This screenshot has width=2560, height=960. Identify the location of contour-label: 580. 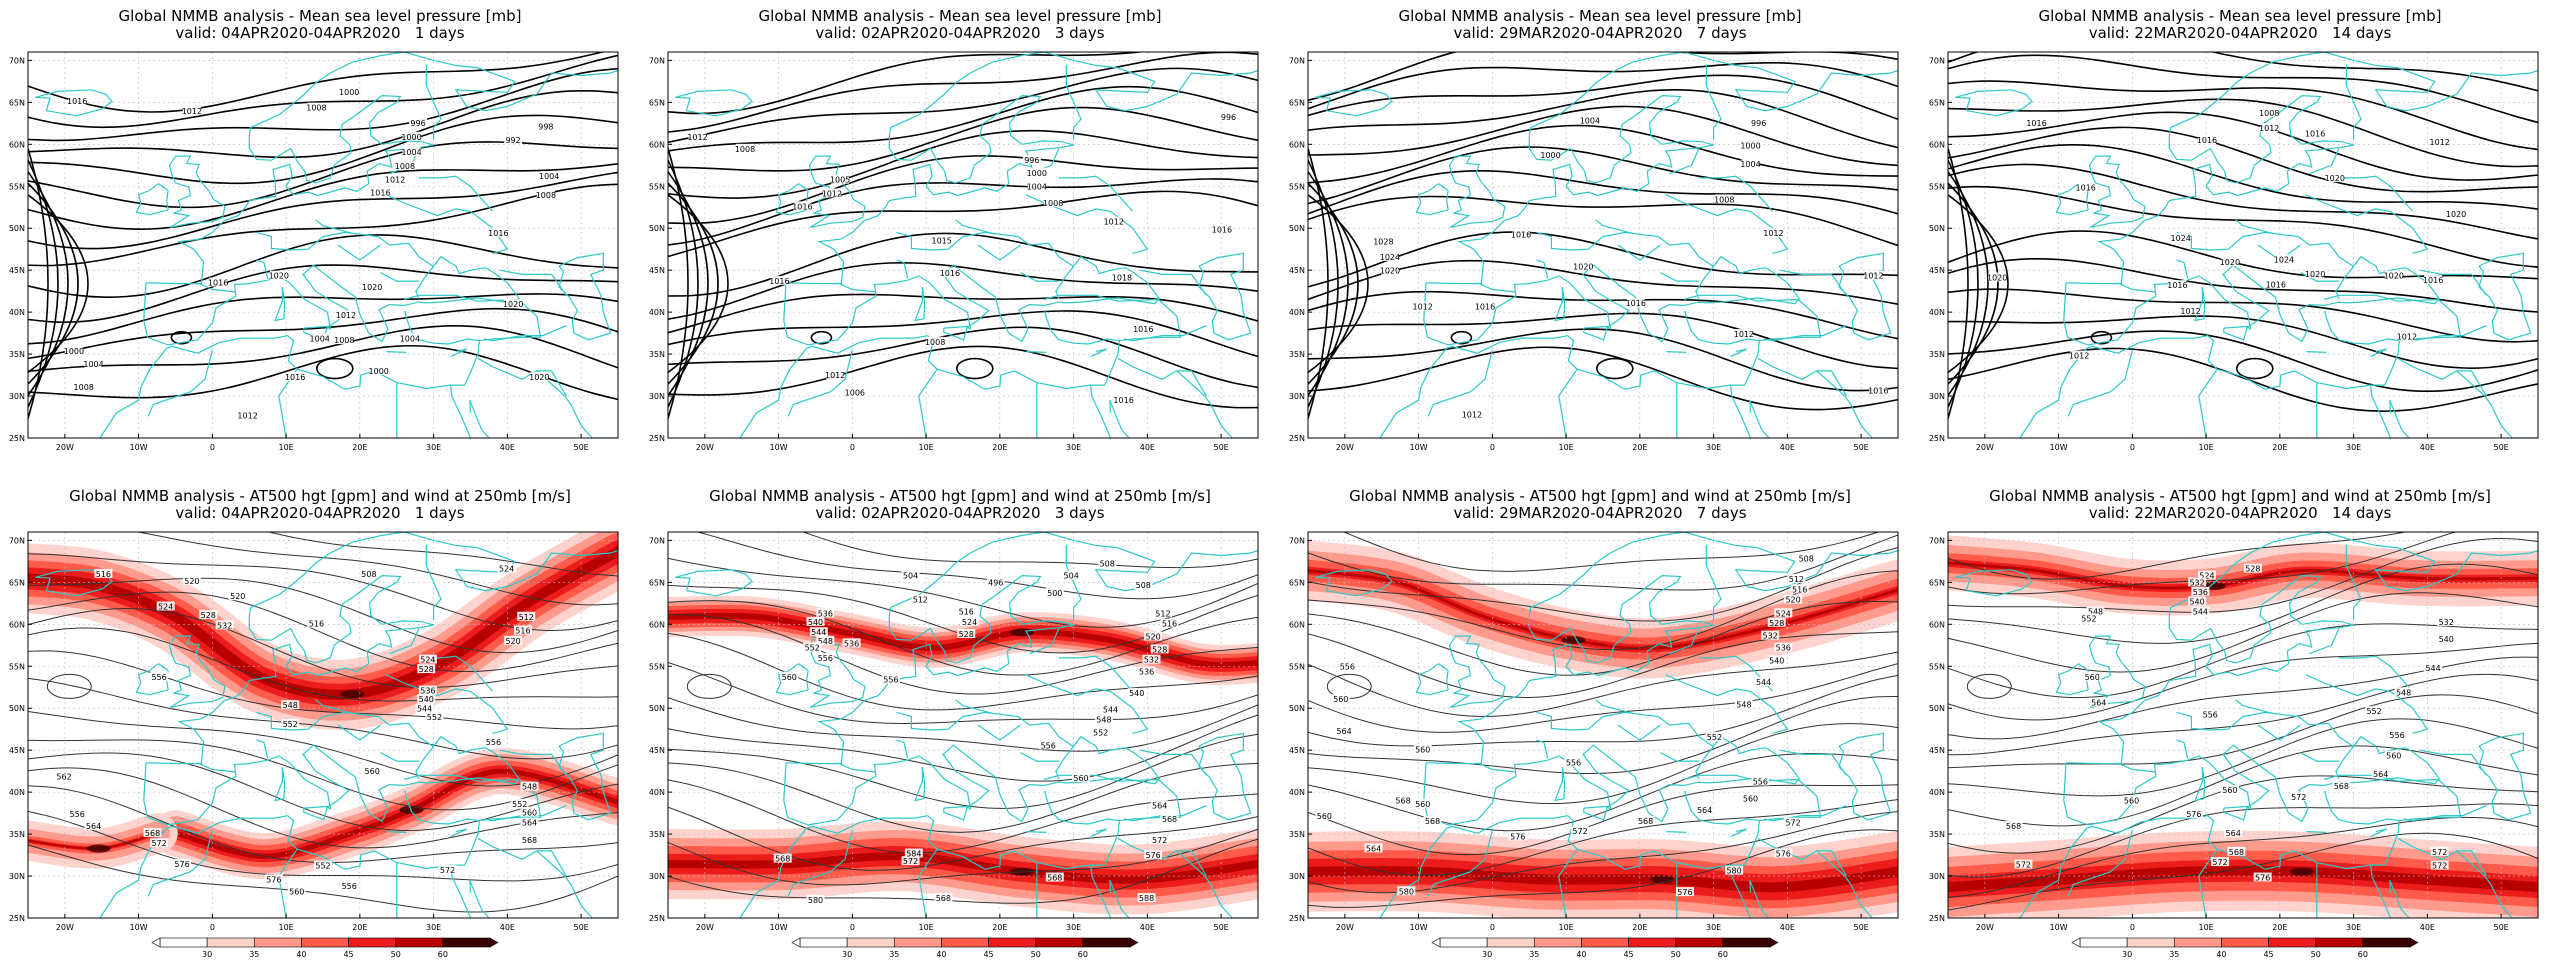
(1733, 871).